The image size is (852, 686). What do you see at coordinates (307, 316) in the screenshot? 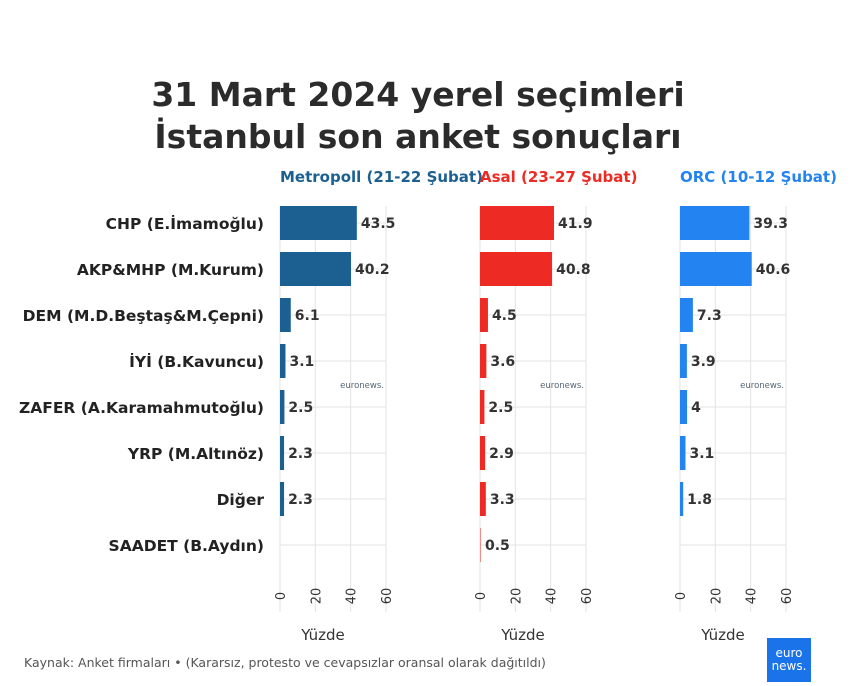
I see `data-label: 6.1` at bounding box center [307, 316].